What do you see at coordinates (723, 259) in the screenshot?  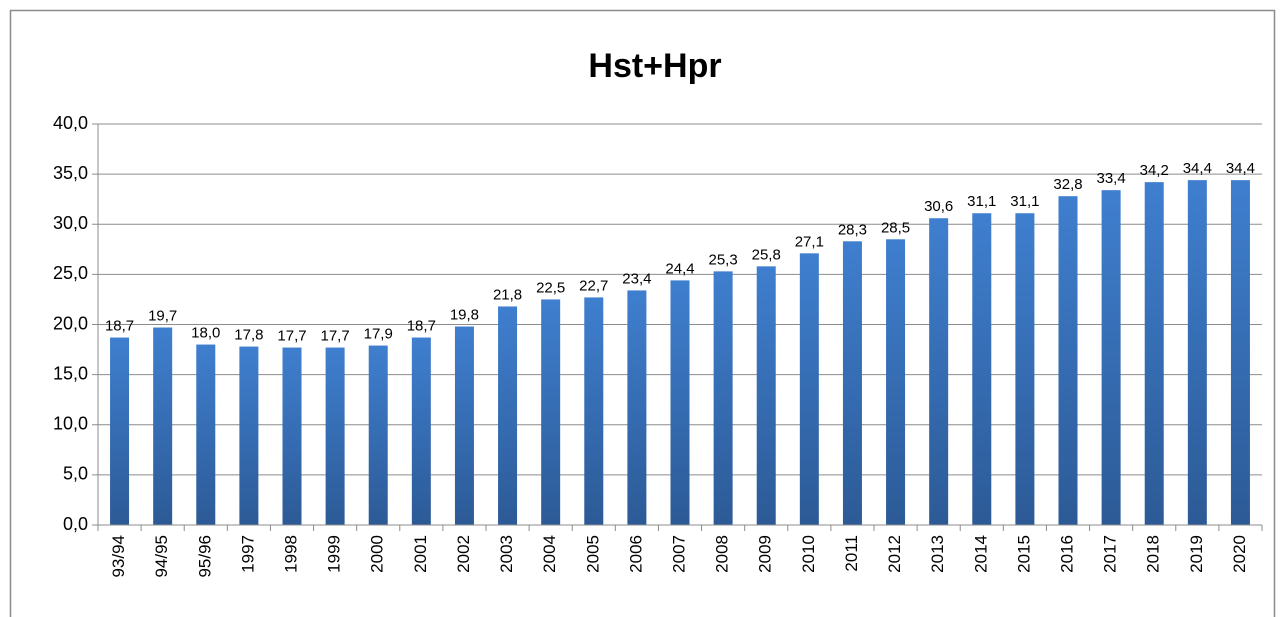 I see `value-label: 25,3` at bounding box center [723, 259].